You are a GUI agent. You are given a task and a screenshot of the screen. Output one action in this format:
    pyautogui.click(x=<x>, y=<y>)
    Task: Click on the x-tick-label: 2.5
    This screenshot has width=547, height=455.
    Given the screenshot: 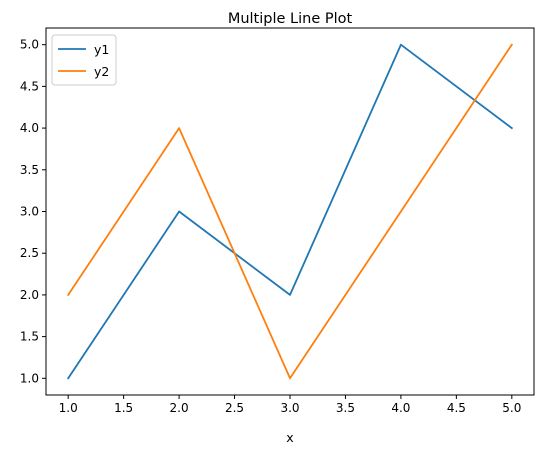 What is the action you would take?
    pyautogui.click(x=234, y=408)
    